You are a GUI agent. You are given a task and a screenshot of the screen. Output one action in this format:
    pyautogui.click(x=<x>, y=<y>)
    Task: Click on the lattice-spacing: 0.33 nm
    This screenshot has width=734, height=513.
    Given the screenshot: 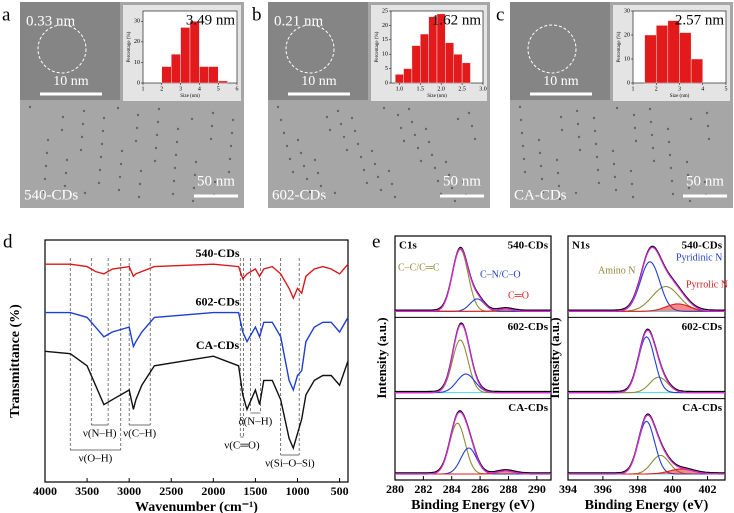 What is the action you would take?
    pyautogui.click(x=51, y=21)
    